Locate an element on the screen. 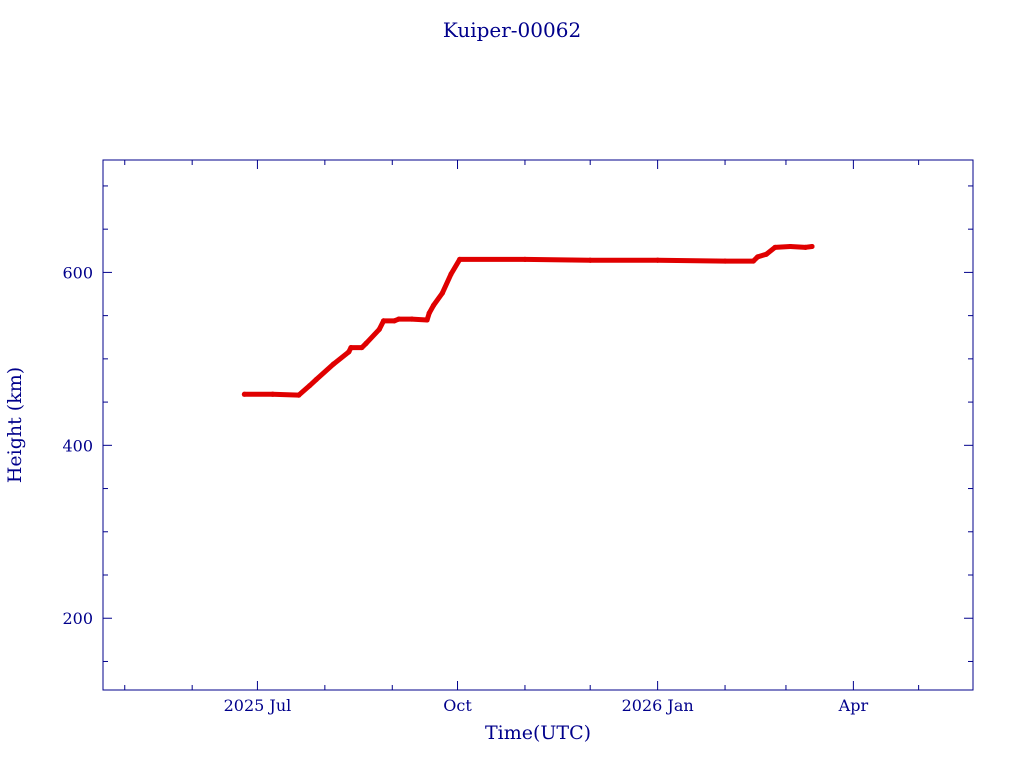  y-tick-label: 200 is located at coordinates (77, 618).